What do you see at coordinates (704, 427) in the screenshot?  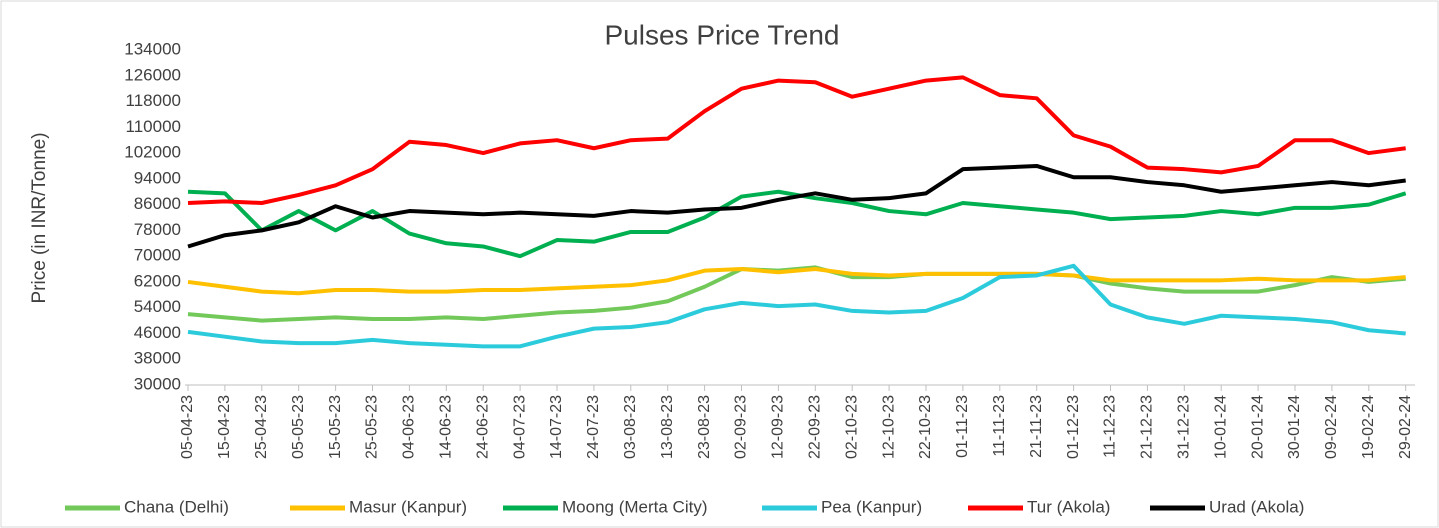 I see `x-tick-label: 23-08-23` at bounding box center [704, 427].